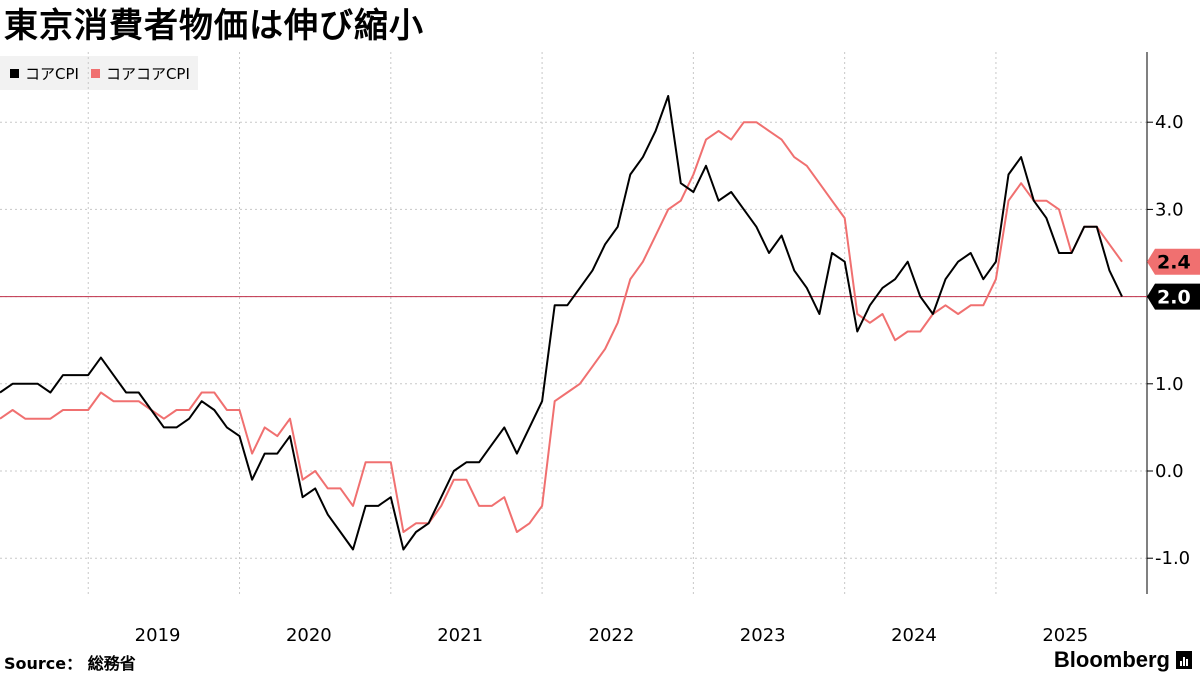  What do you see at coordinates (158, 635) in the screenshot?
I see `x-tick-label: 2019` at bounding box center [158, 635].